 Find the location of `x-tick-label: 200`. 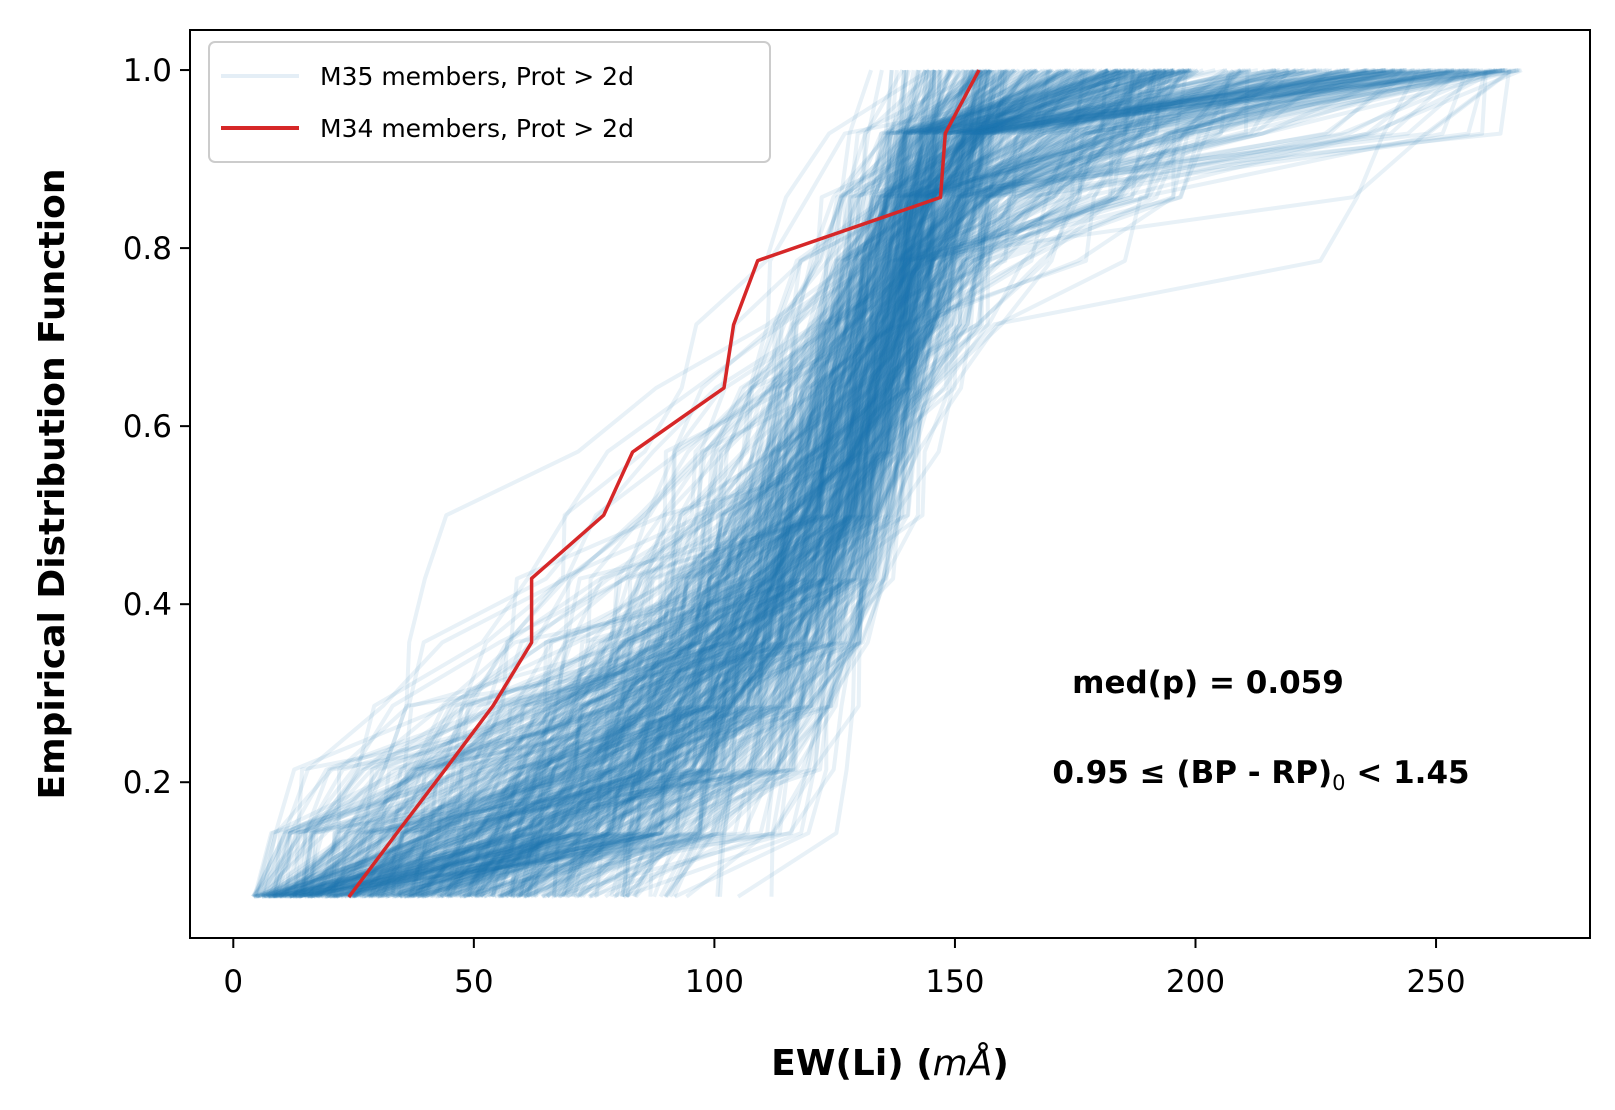

x-tick-label: 200 is located at coordinates (1195, 982).